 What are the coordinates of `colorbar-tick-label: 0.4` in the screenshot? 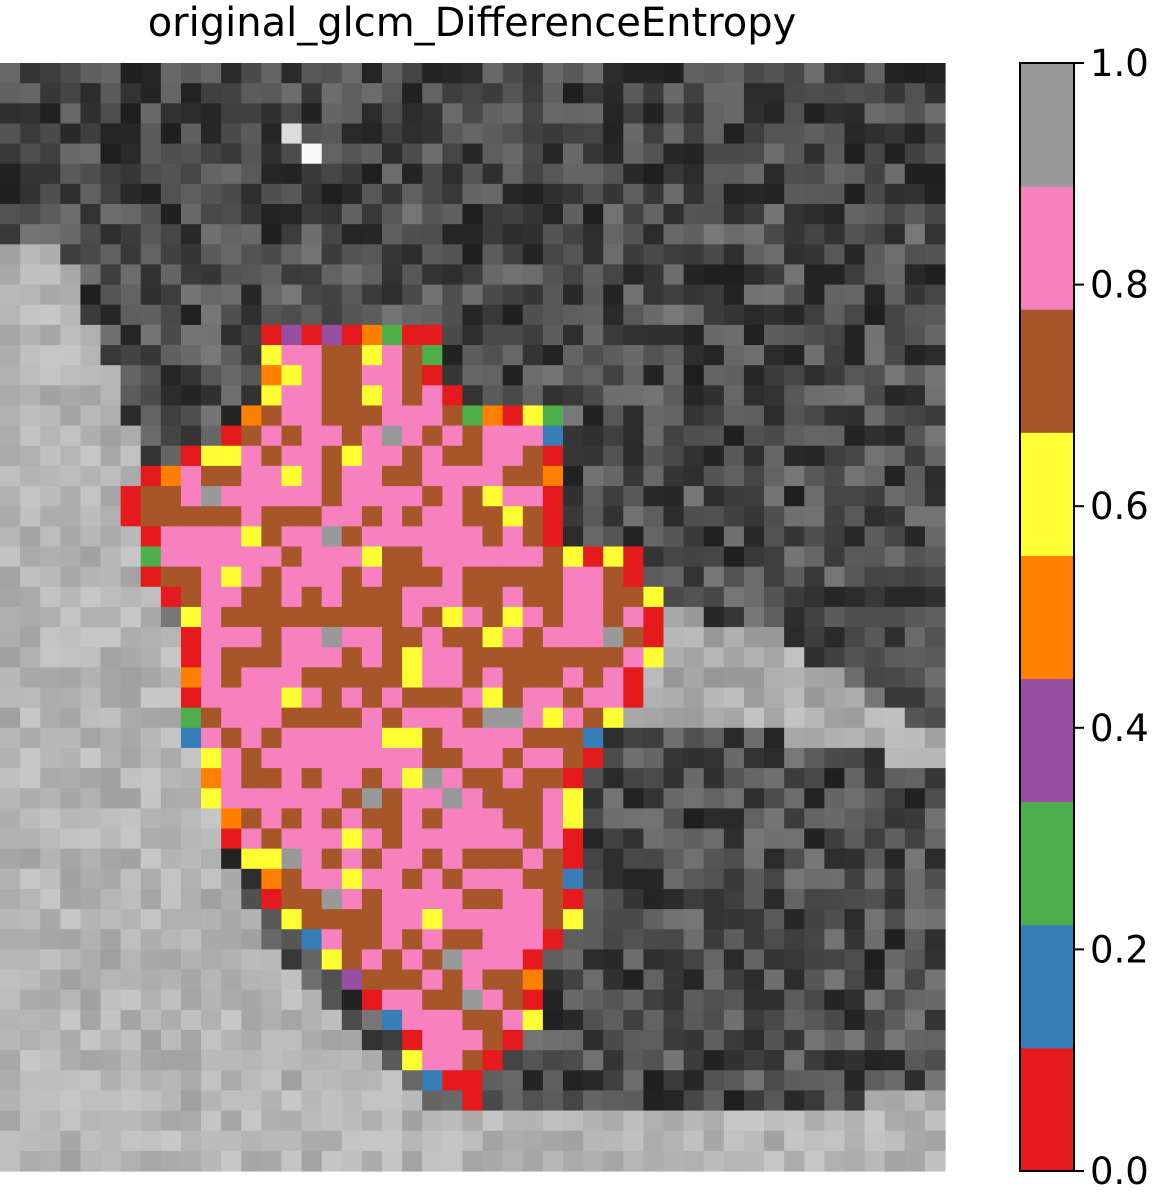 It's located at (1119, 728).